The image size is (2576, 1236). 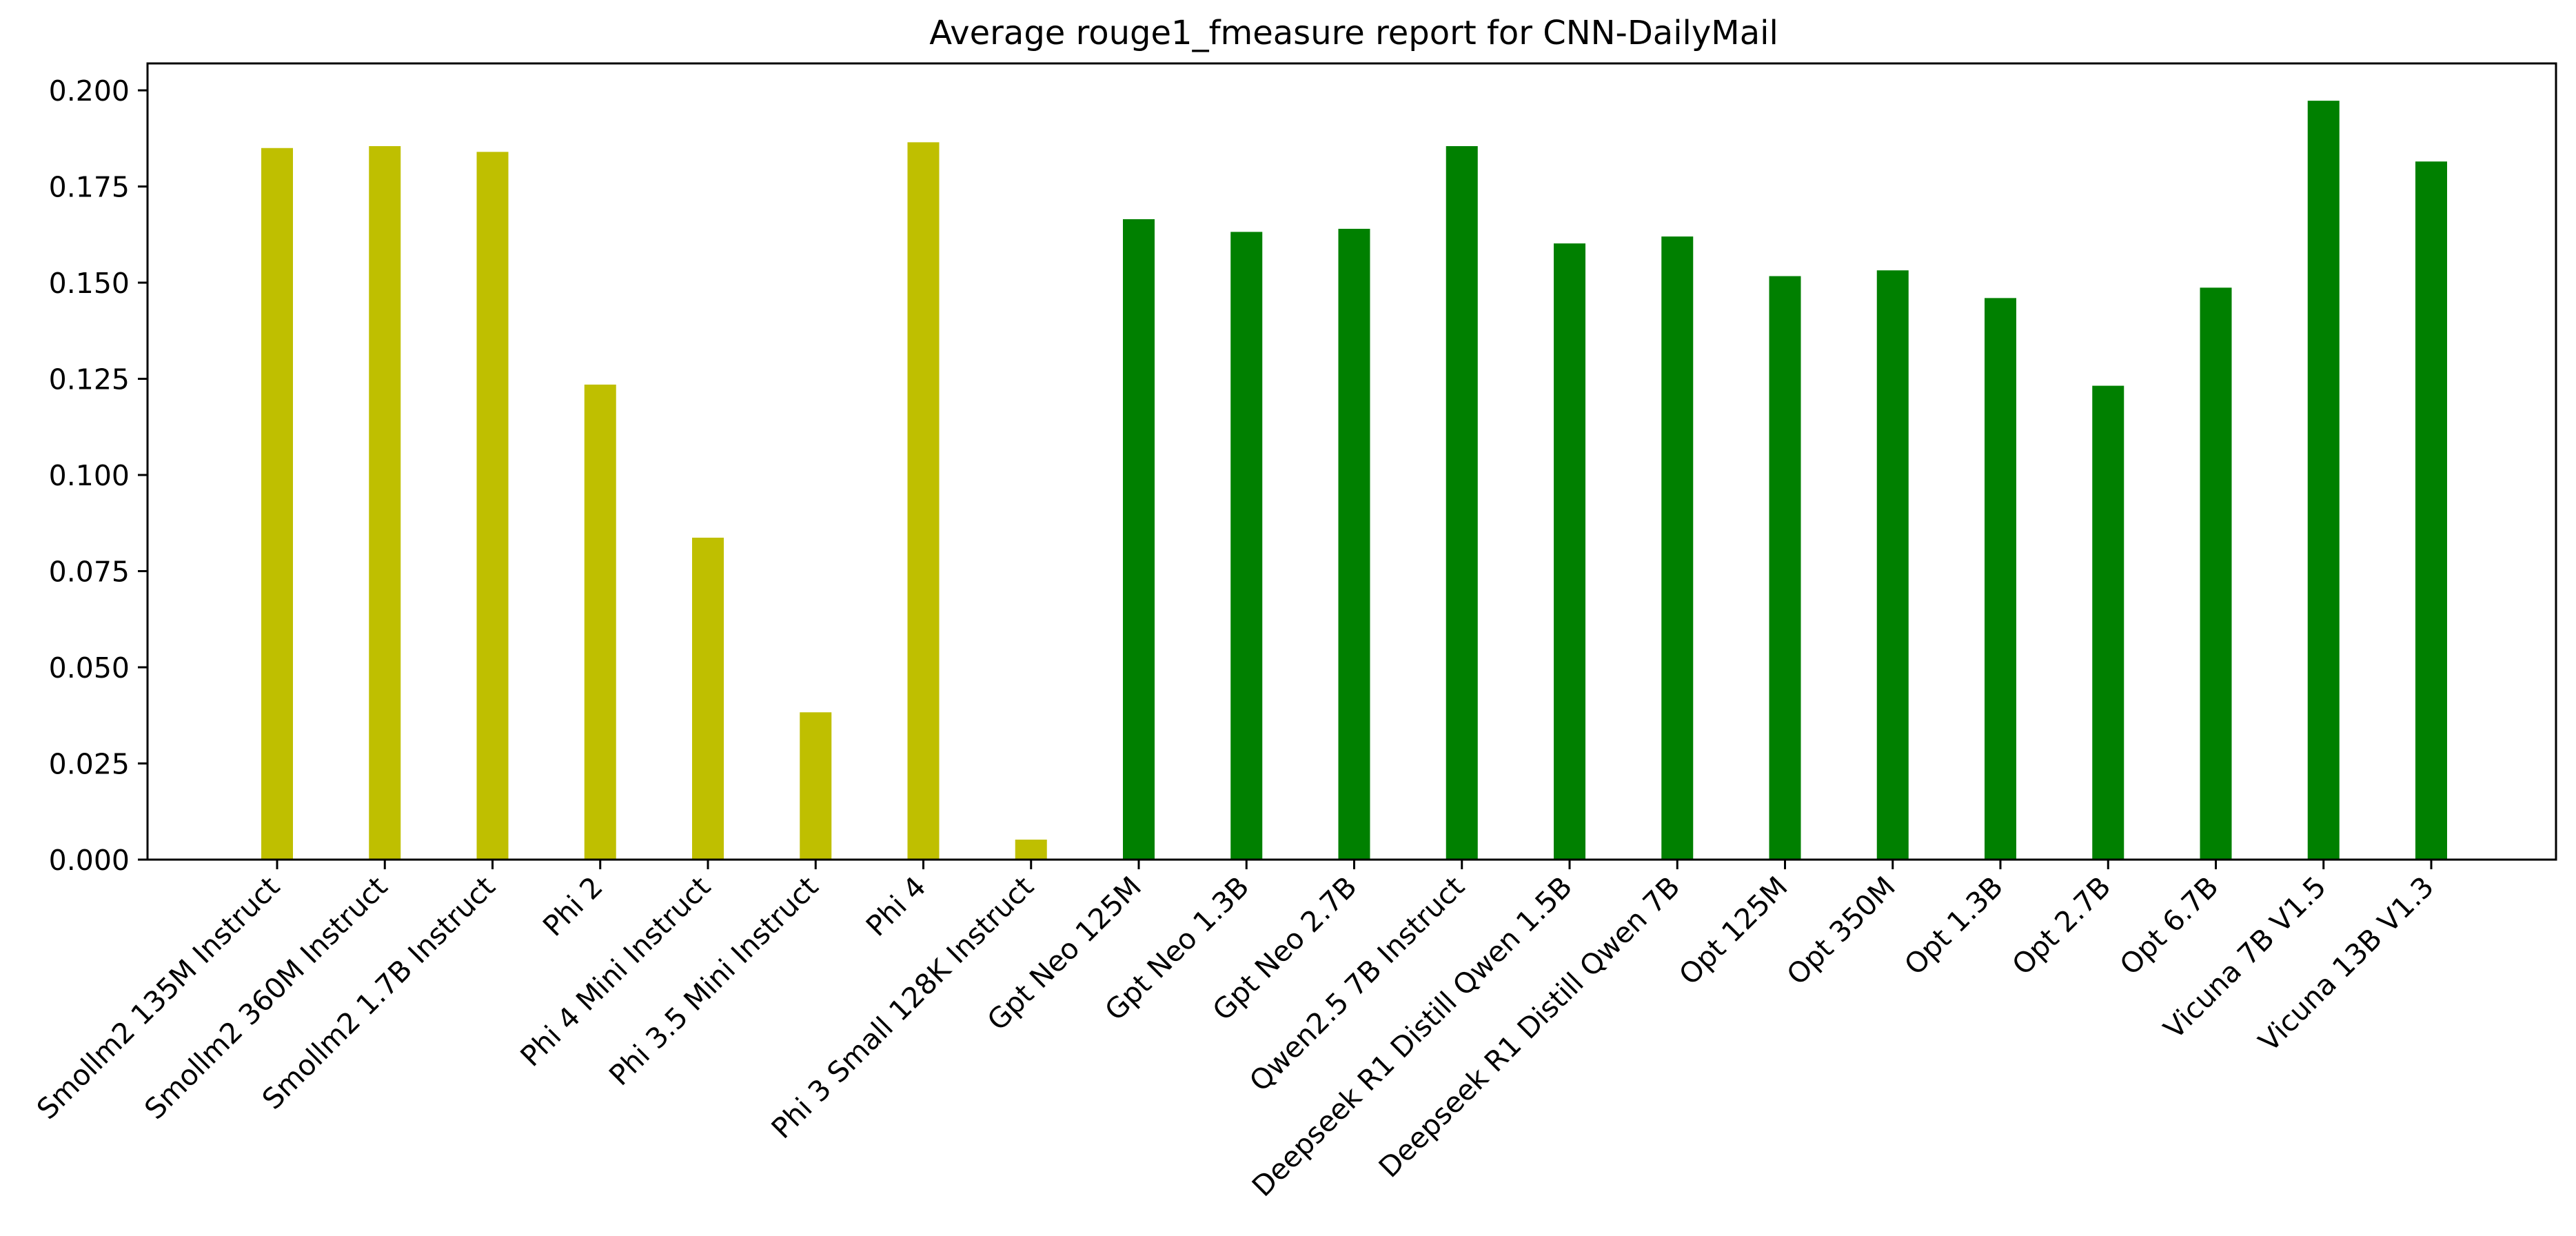 What do you see at coordinates (89, 188) in the screenshot?
I see `y-tick-label: 0.175` at bounding box center [89, 188].